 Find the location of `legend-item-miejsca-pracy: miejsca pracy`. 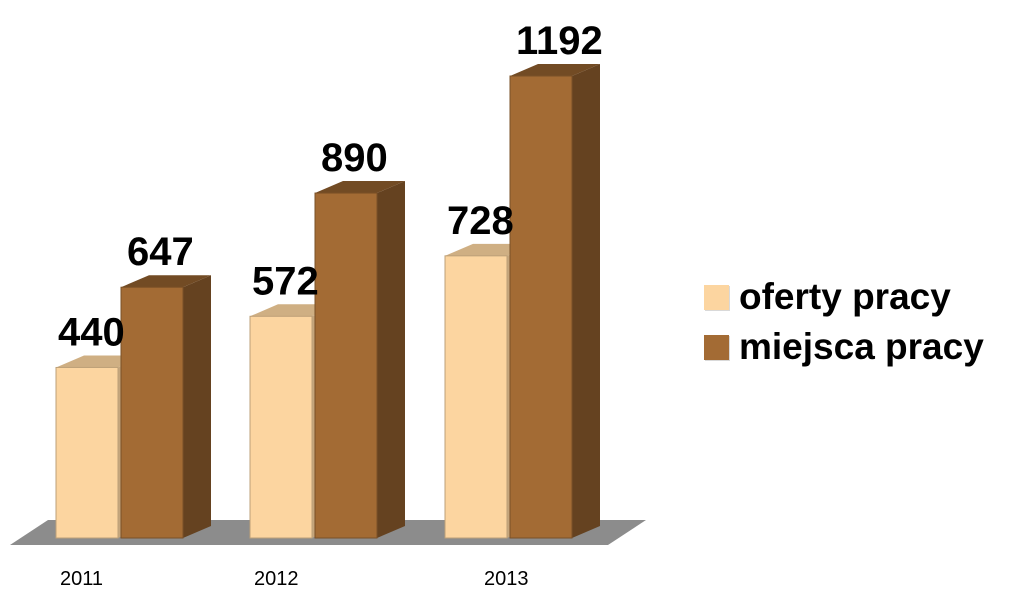

legend-item-miejsca-pracy: miejsca pracy is located at coordinates (844, 347).